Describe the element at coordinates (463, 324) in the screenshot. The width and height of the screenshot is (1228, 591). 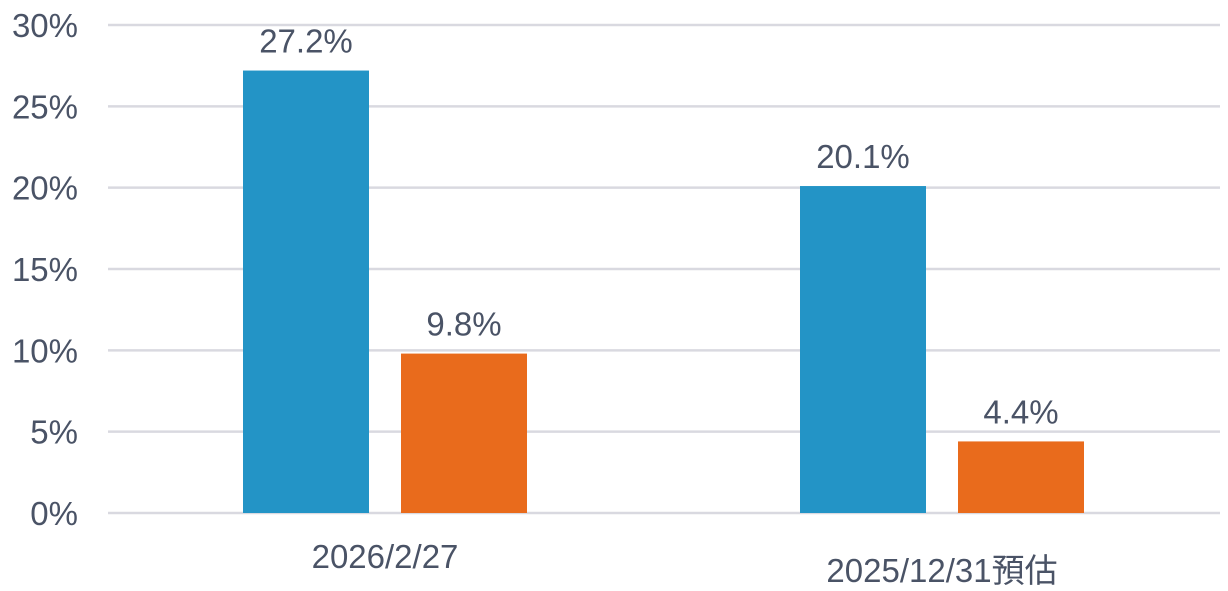
I see `data-label: 9.8%` at that location.